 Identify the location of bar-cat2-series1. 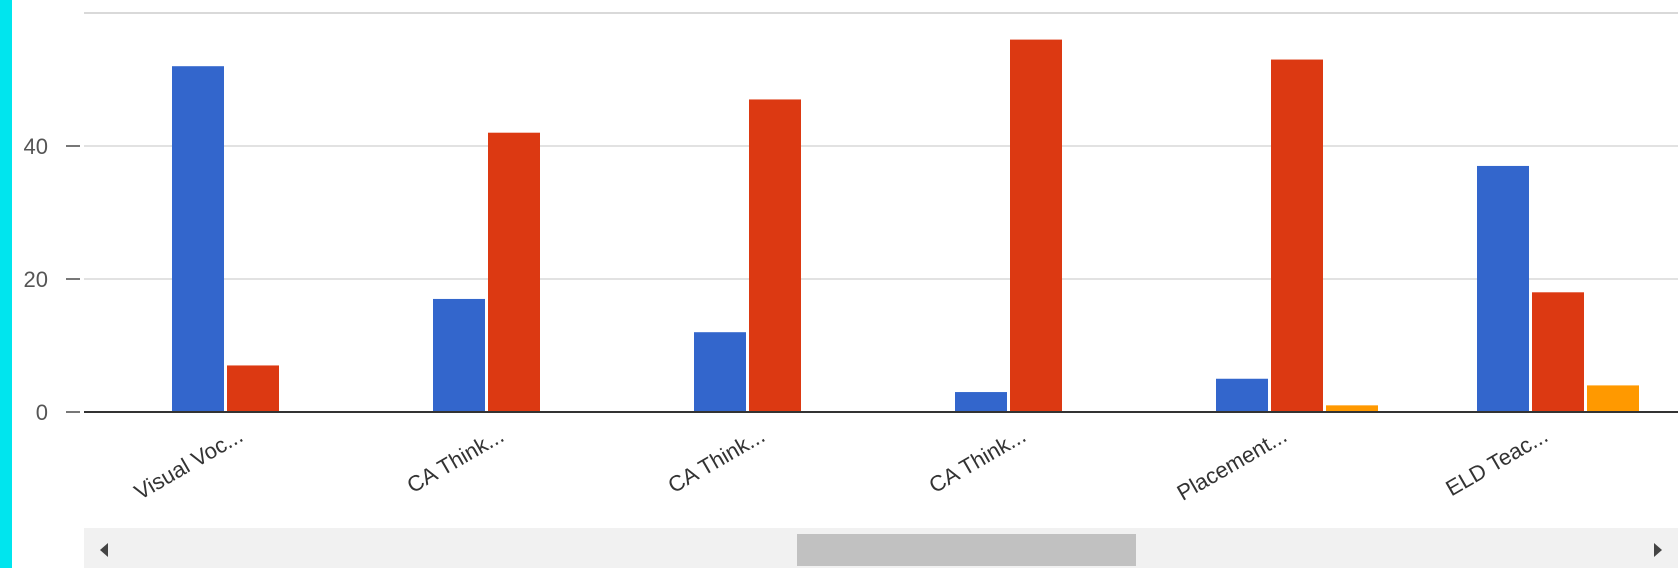
(775, 255).